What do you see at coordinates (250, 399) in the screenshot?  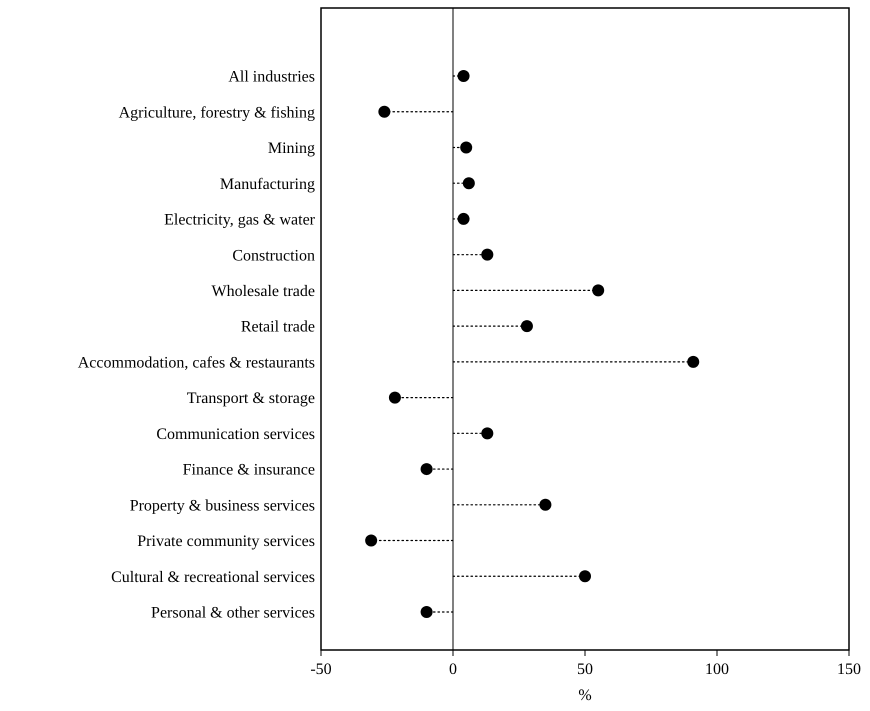 I see `y-tick-label: Transport & storage` at bounding box center [250, 399].